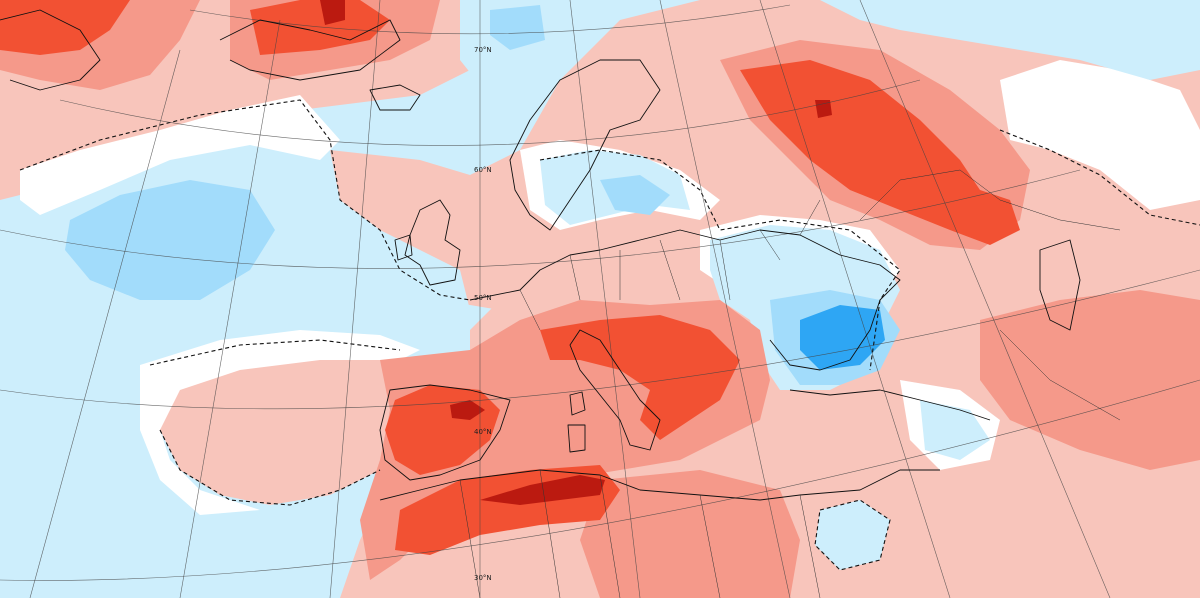  I want to click on cold-peak-blacksea, so click(842, 337).